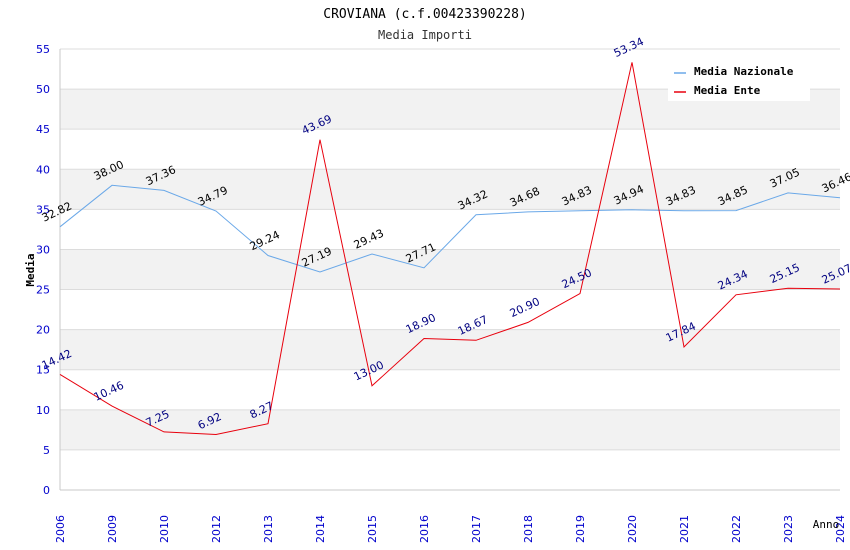 Image resolution: width=850 pixels, height=550 pixels. Describe the element at coordinates (736, 529) in the screenshot. I see `x-tick-label: 2022` at that location.